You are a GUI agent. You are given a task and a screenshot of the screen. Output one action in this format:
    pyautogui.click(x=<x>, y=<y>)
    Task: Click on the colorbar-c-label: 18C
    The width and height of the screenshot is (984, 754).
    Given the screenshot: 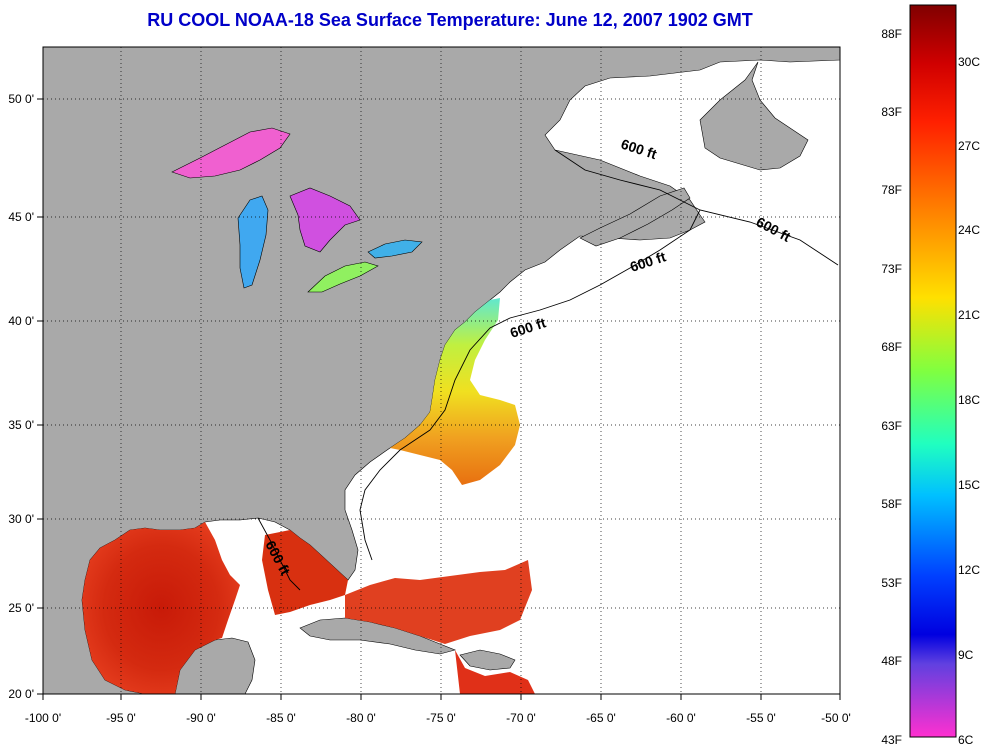 What is the action you would take?
    pyautogui.click(x=969, y=400)
    